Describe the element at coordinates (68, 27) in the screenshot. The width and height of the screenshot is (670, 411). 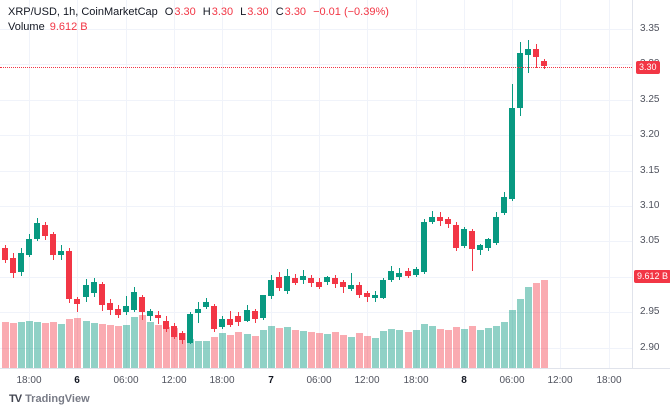
I see `volume-value: 9.612 B` at that location.